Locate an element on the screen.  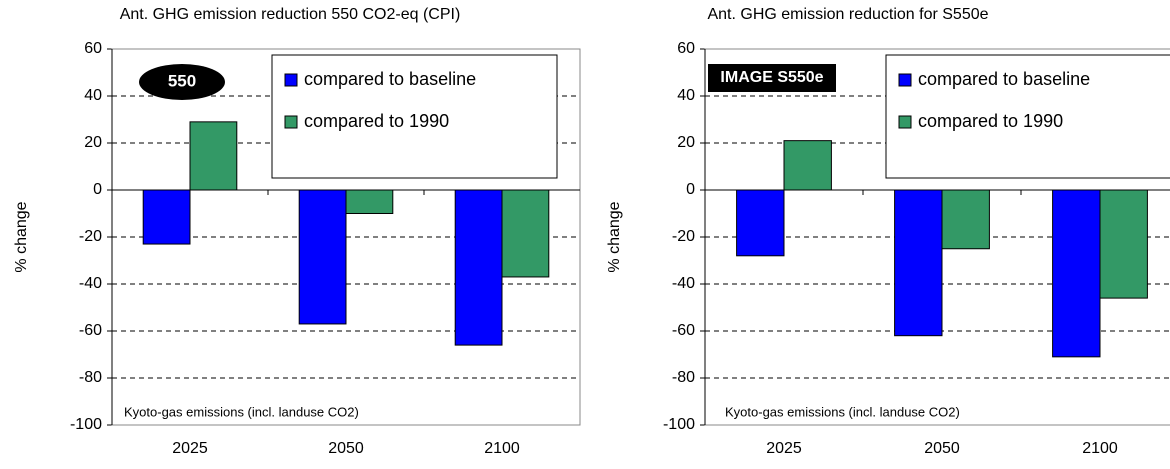
badge: 550 is located at coordinates (182, 80).